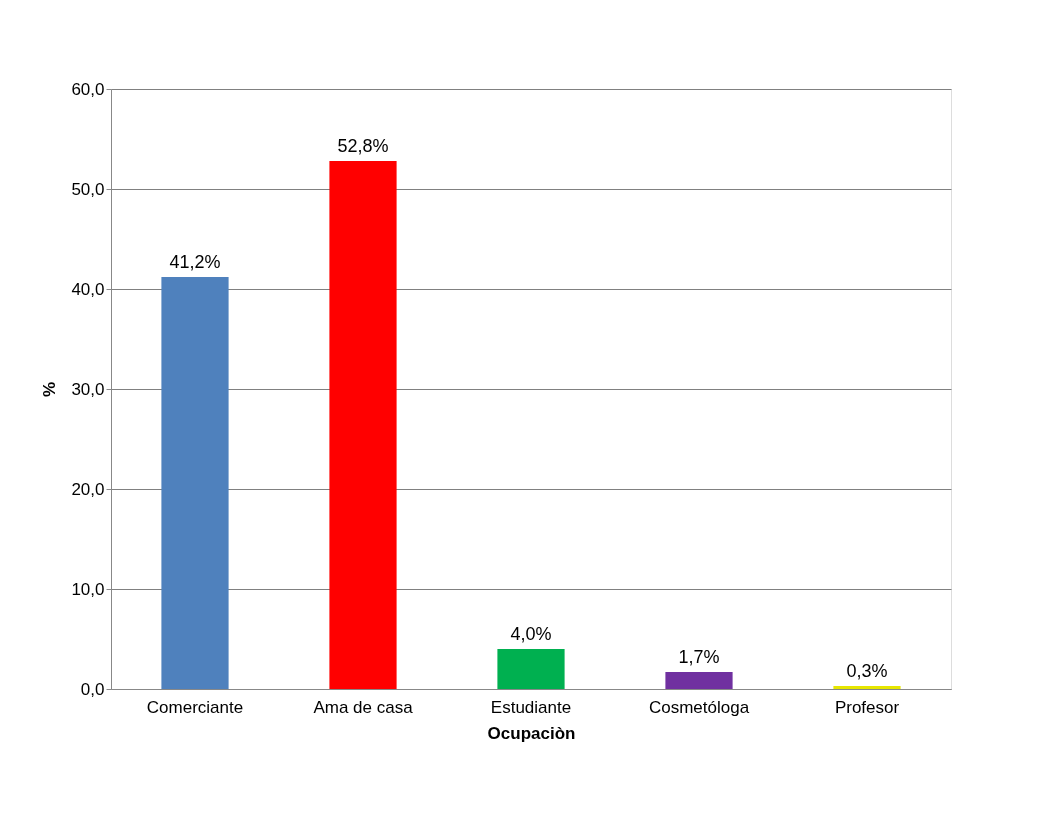 This screenshot has height=819, width=1059. Describe the element at coordinates (531, 634) in the screenshot. I see `data-label: 4,0%` at that location.